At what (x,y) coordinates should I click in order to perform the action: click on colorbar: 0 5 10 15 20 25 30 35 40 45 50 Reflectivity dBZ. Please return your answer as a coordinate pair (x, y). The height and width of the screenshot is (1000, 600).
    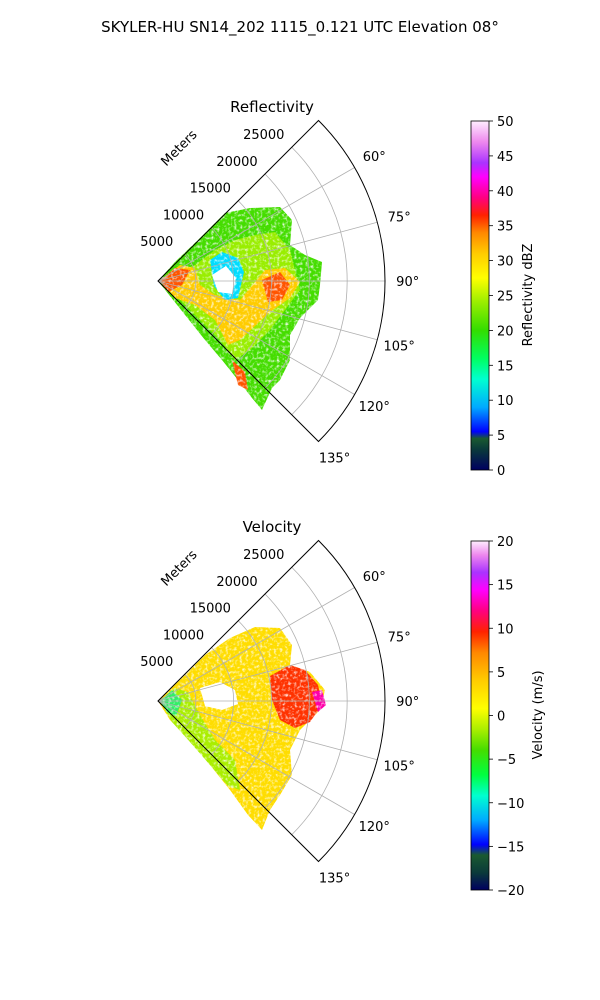
    Looking at the image, I should click on (503, 297).